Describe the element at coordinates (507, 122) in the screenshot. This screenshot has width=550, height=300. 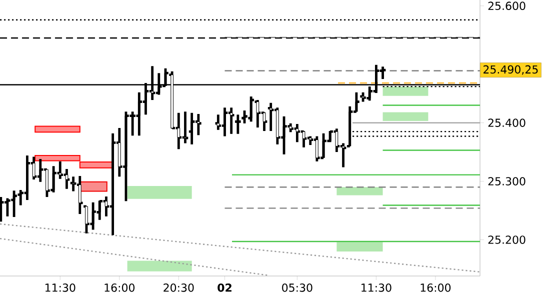
I see `y-tick-label: 25.400` at that location.